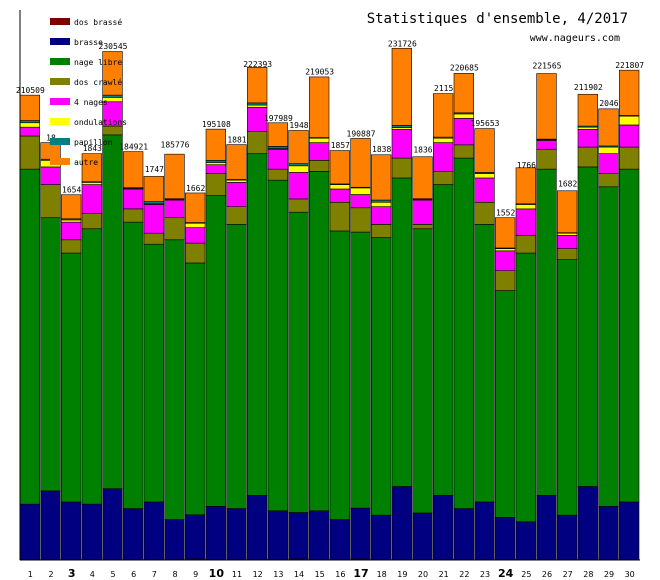  Describe the element at coordinates (381, 149) in the screenshot. I see `bar-total-label: 1838` at that location.